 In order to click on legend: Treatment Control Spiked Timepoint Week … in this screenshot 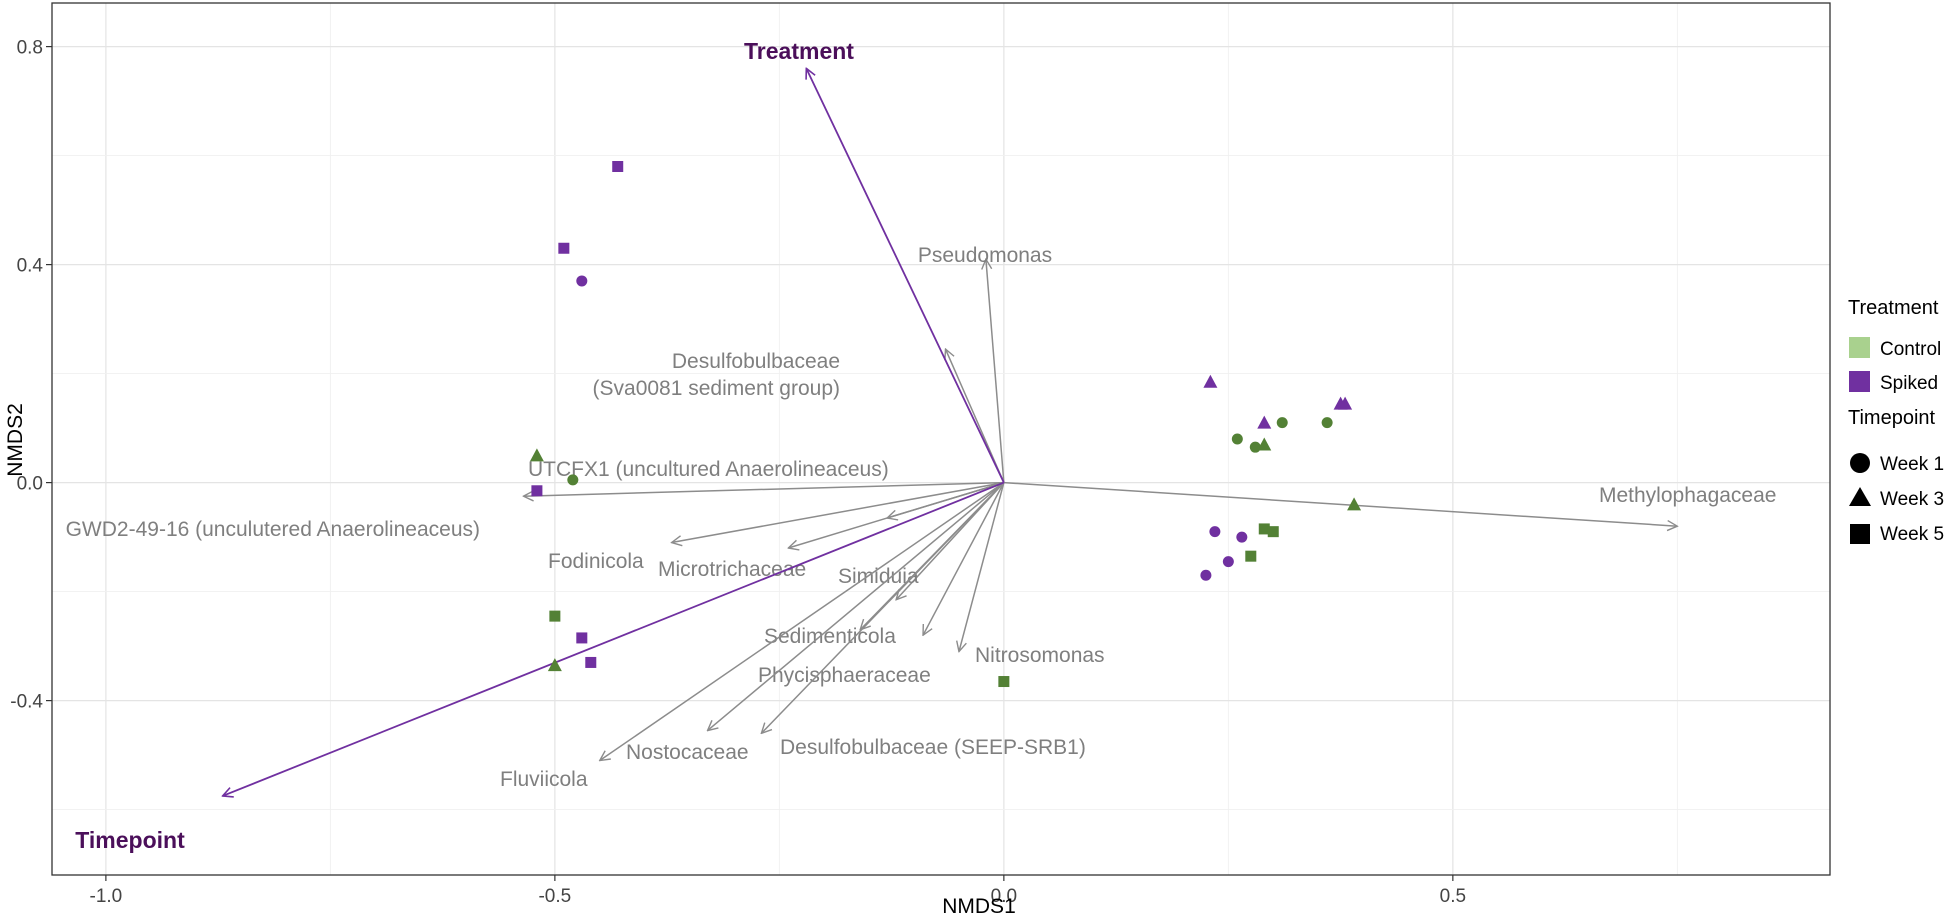, I will do `click(1896, 421)`.